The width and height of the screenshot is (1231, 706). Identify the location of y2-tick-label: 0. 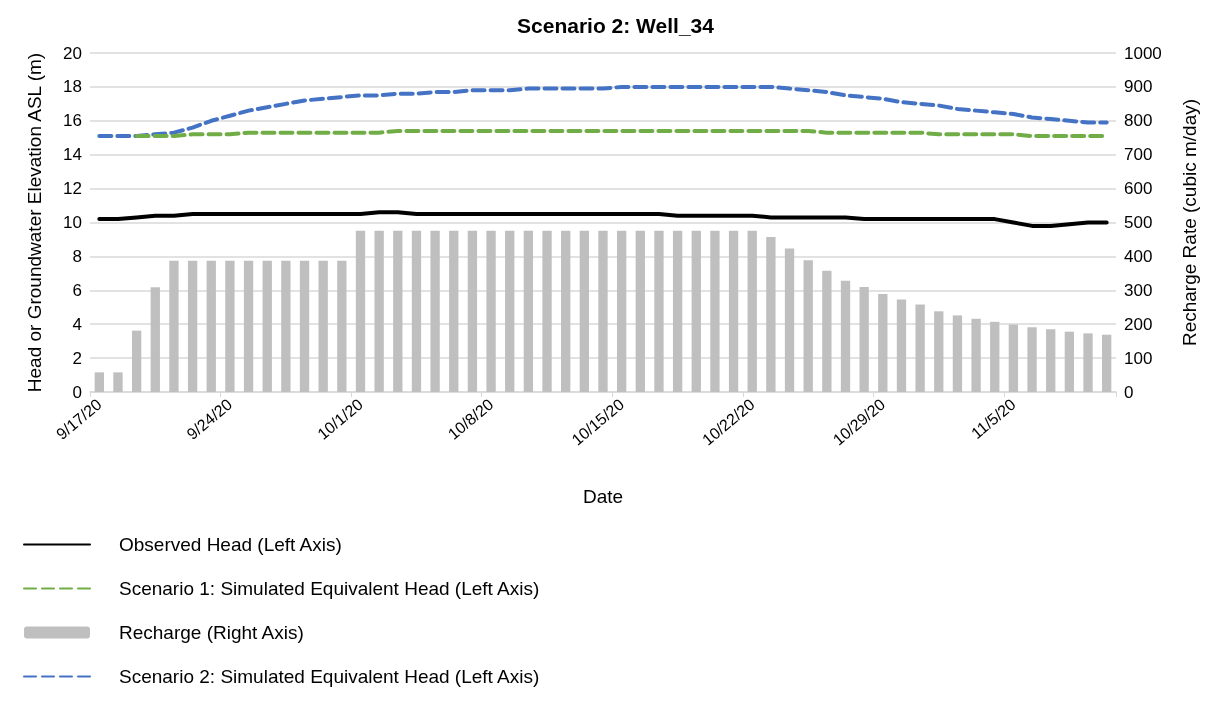
(1129, 392).